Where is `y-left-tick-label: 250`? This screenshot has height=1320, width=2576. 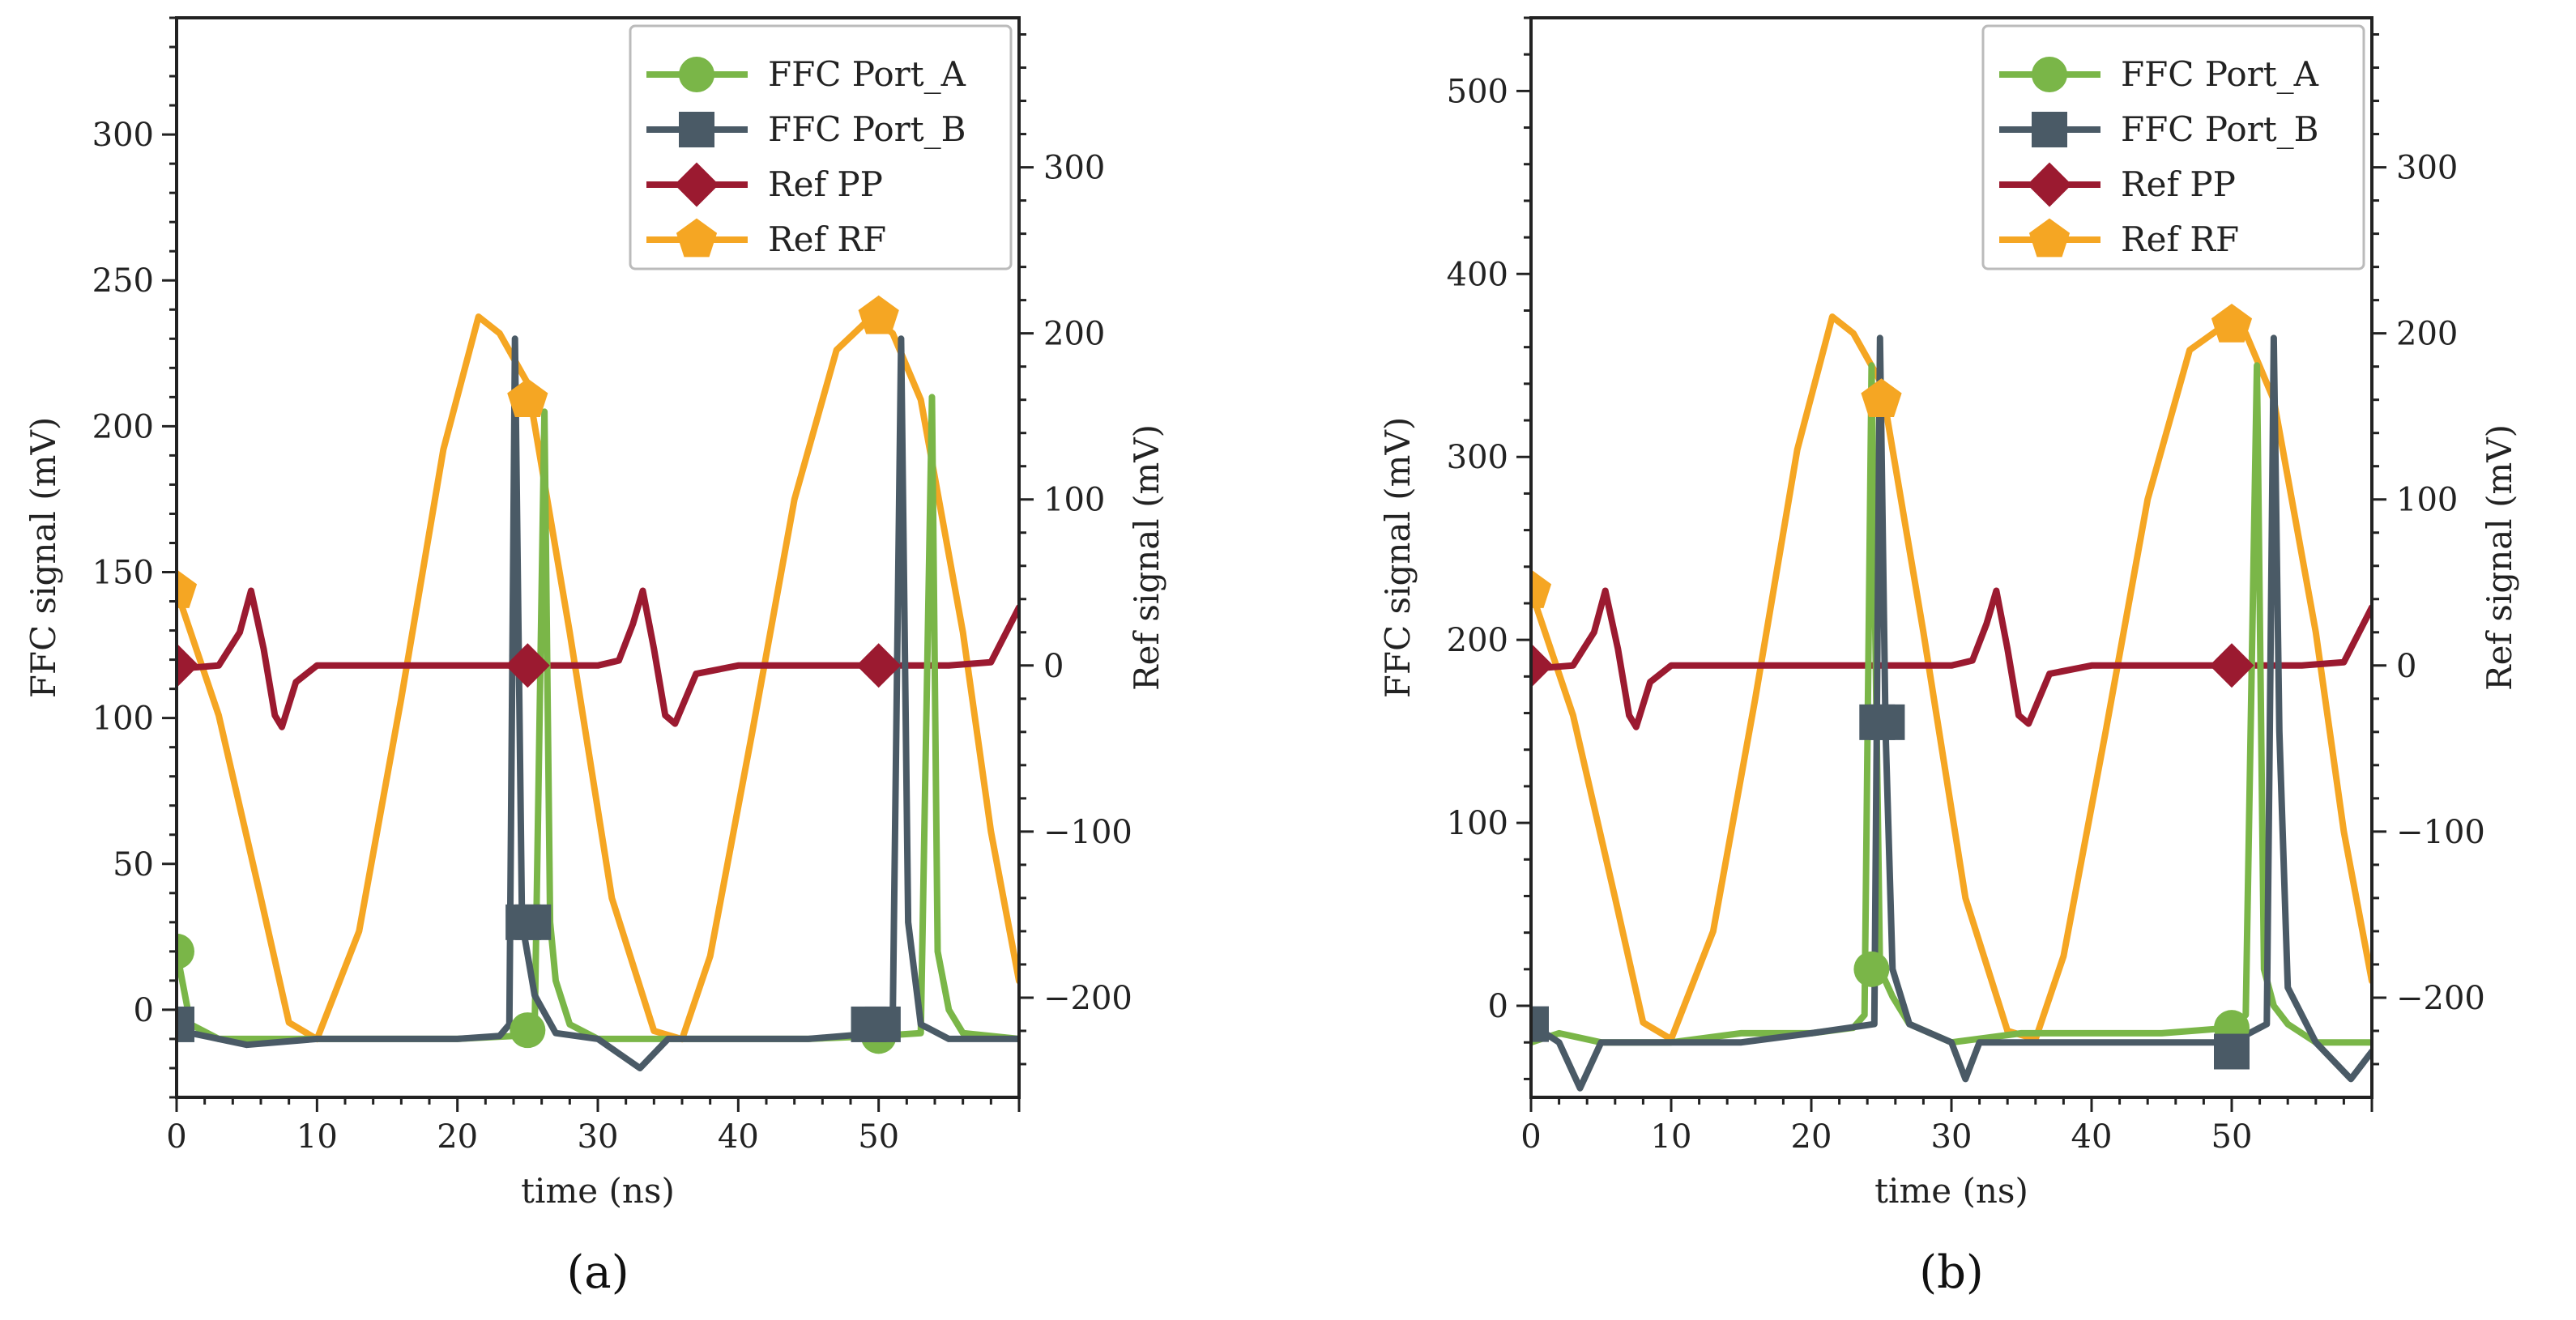 y-left-tick-label: 250 is located at coordinates (123, 281).